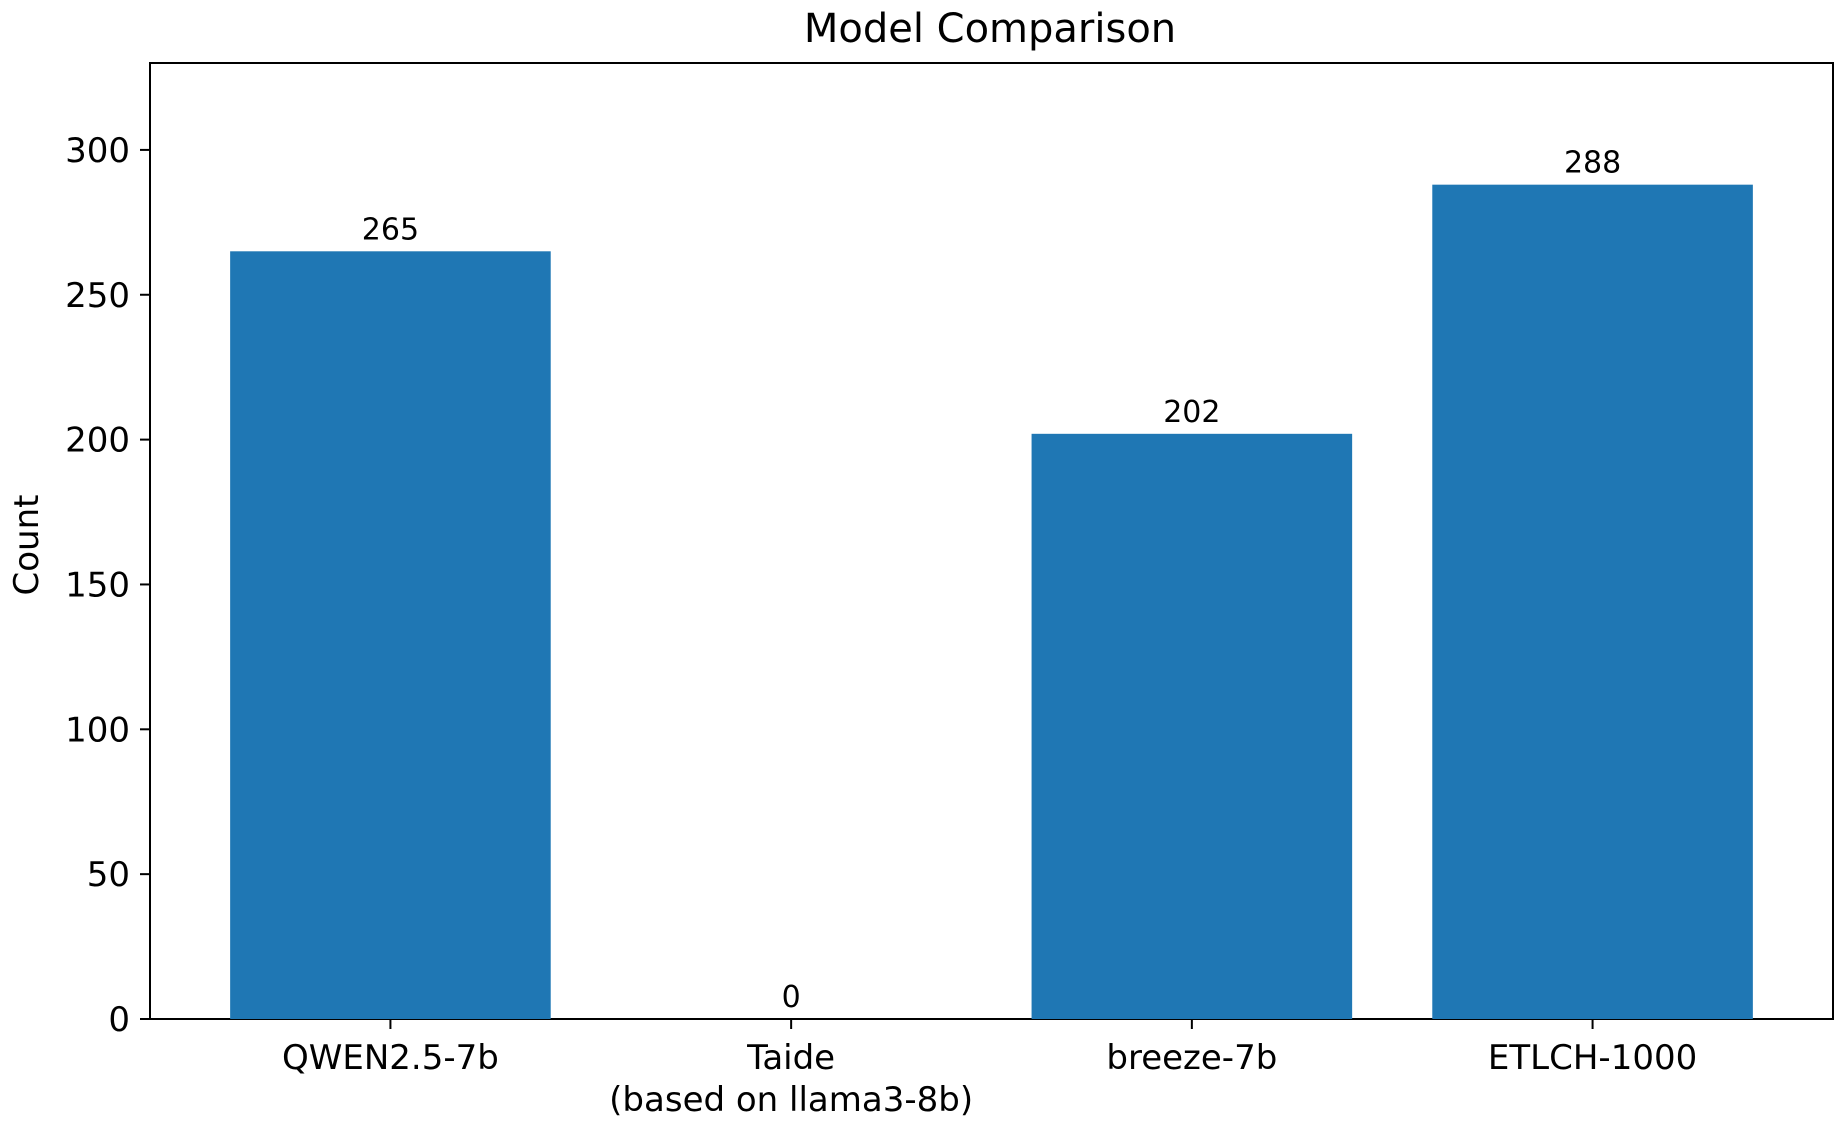  I want to click on x-tick-label-3: ETLCH-1000, so click(1592, 1058).